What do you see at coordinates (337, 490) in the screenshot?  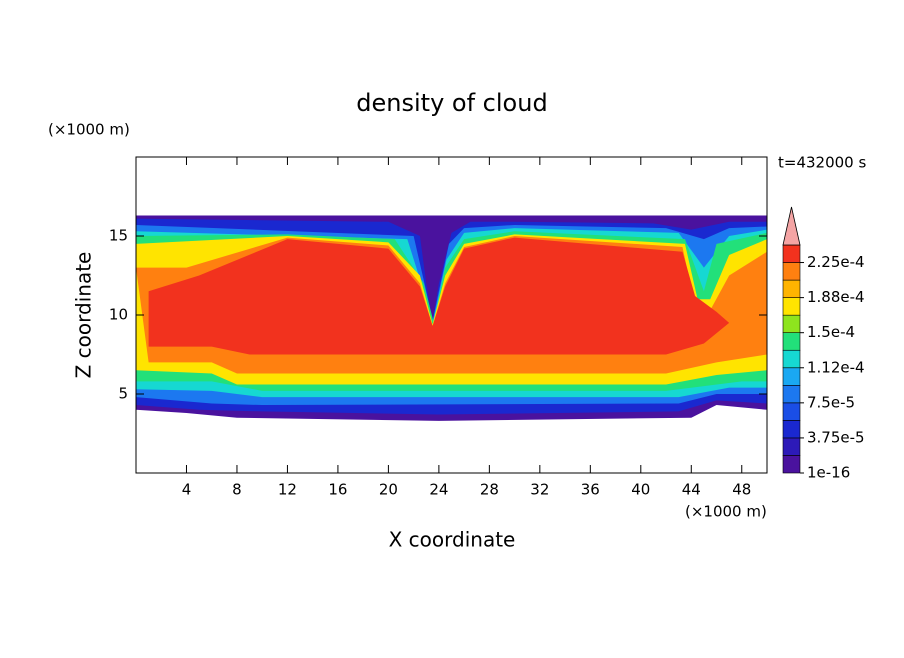 I see `x-tick-label: 16` at bounding box center [337, 490].